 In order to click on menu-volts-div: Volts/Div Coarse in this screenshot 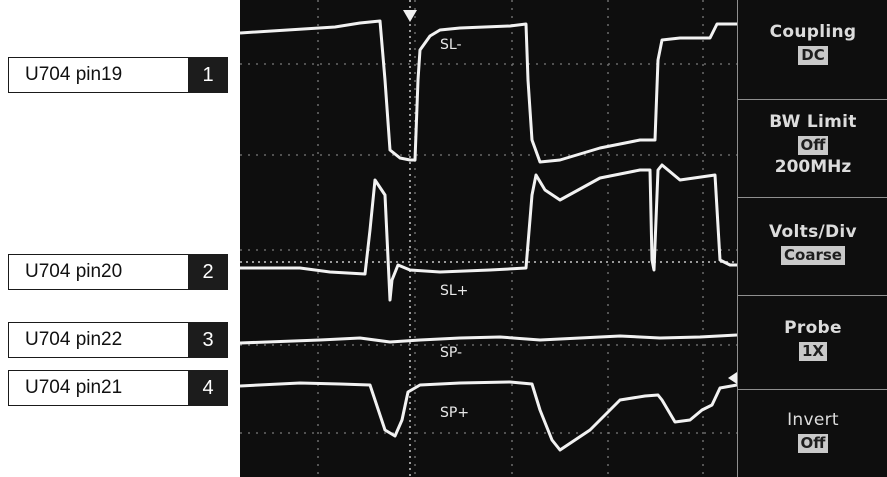, I will do `click(812, 247)`.